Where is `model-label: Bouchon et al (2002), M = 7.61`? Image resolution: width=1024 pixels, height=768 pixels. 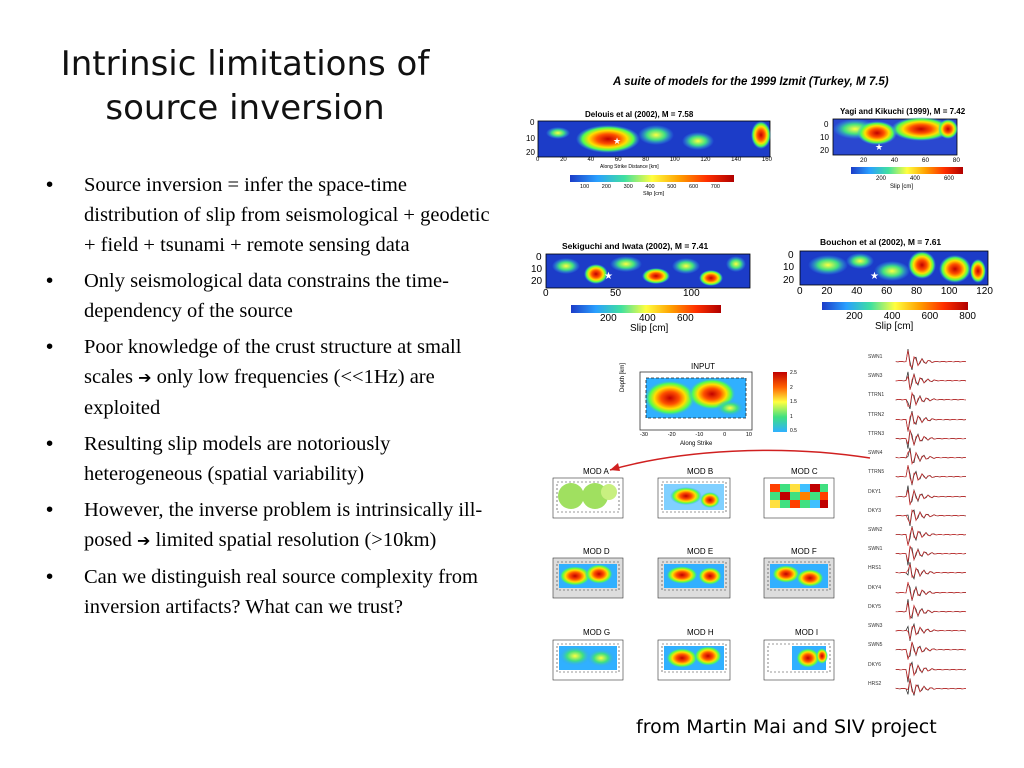 model-label: Bouchon et al (2002), M = 7.61 is located at coordinates (881, 242).